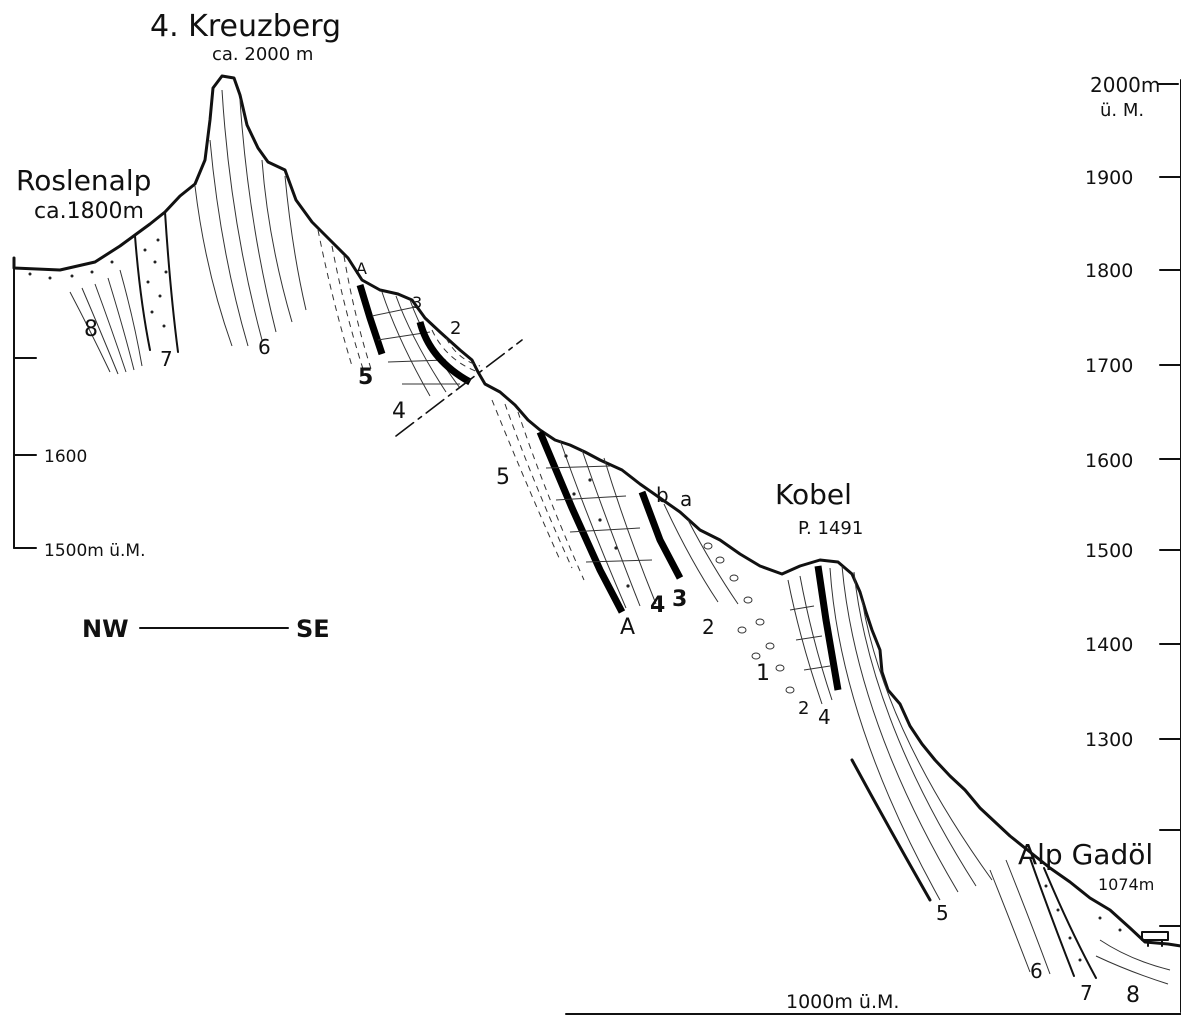 This screenshot has height=1018, width=1181. Describe the element at coordinates (763, 673) in the screenshot. I see `label-unit-1: 1` at that location.